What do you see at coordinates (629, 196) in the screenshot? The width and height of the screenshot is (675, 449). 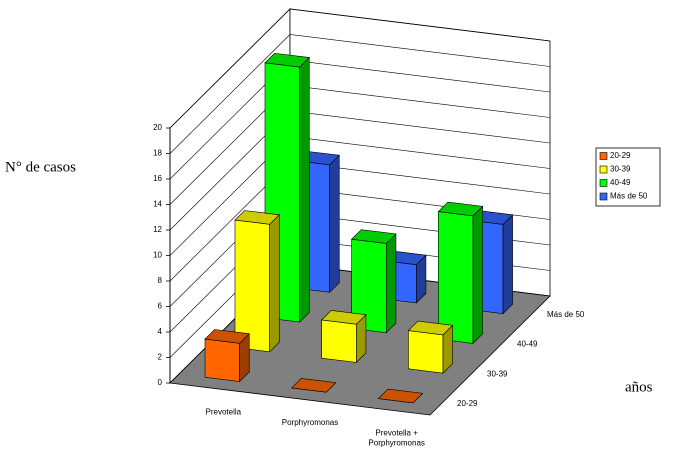 I see `legend-label: Más de 50` at bounding box center [629, 196].